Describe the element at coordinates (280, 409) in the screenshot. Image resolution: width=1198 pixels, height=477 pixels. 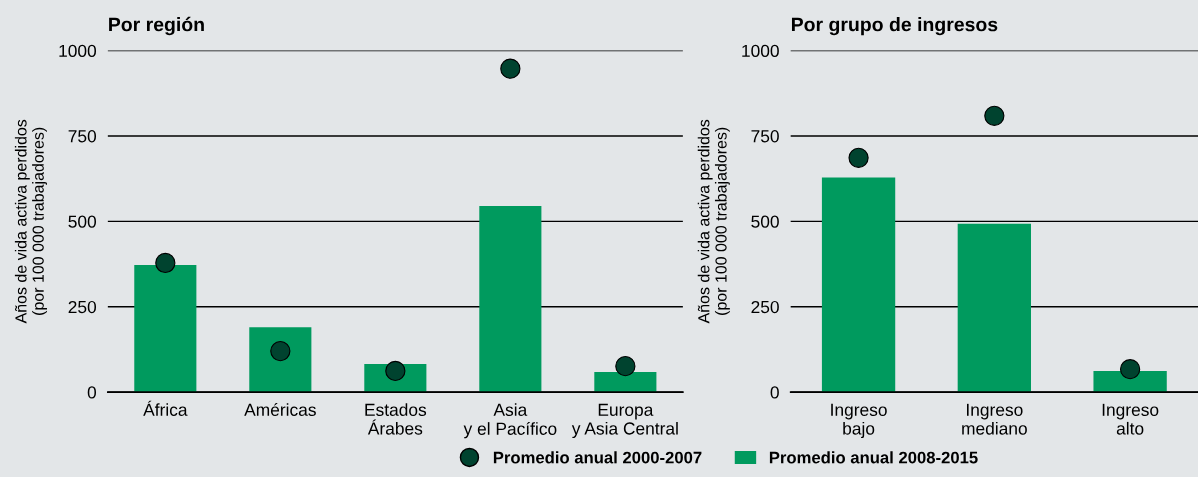
I see `x-tick-label: Américas` at that location.